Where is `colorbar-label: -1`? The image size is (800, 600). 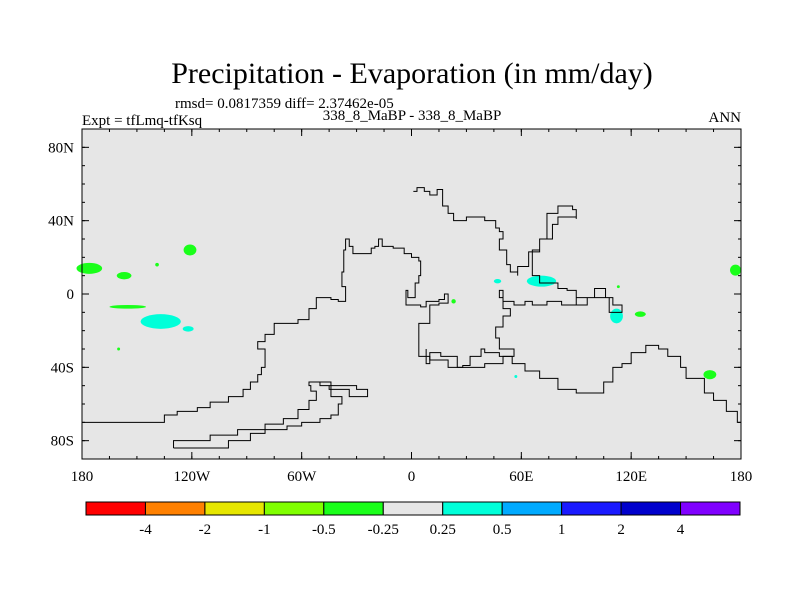 colorbar-label: -1 is located at coordinates (264, 530).